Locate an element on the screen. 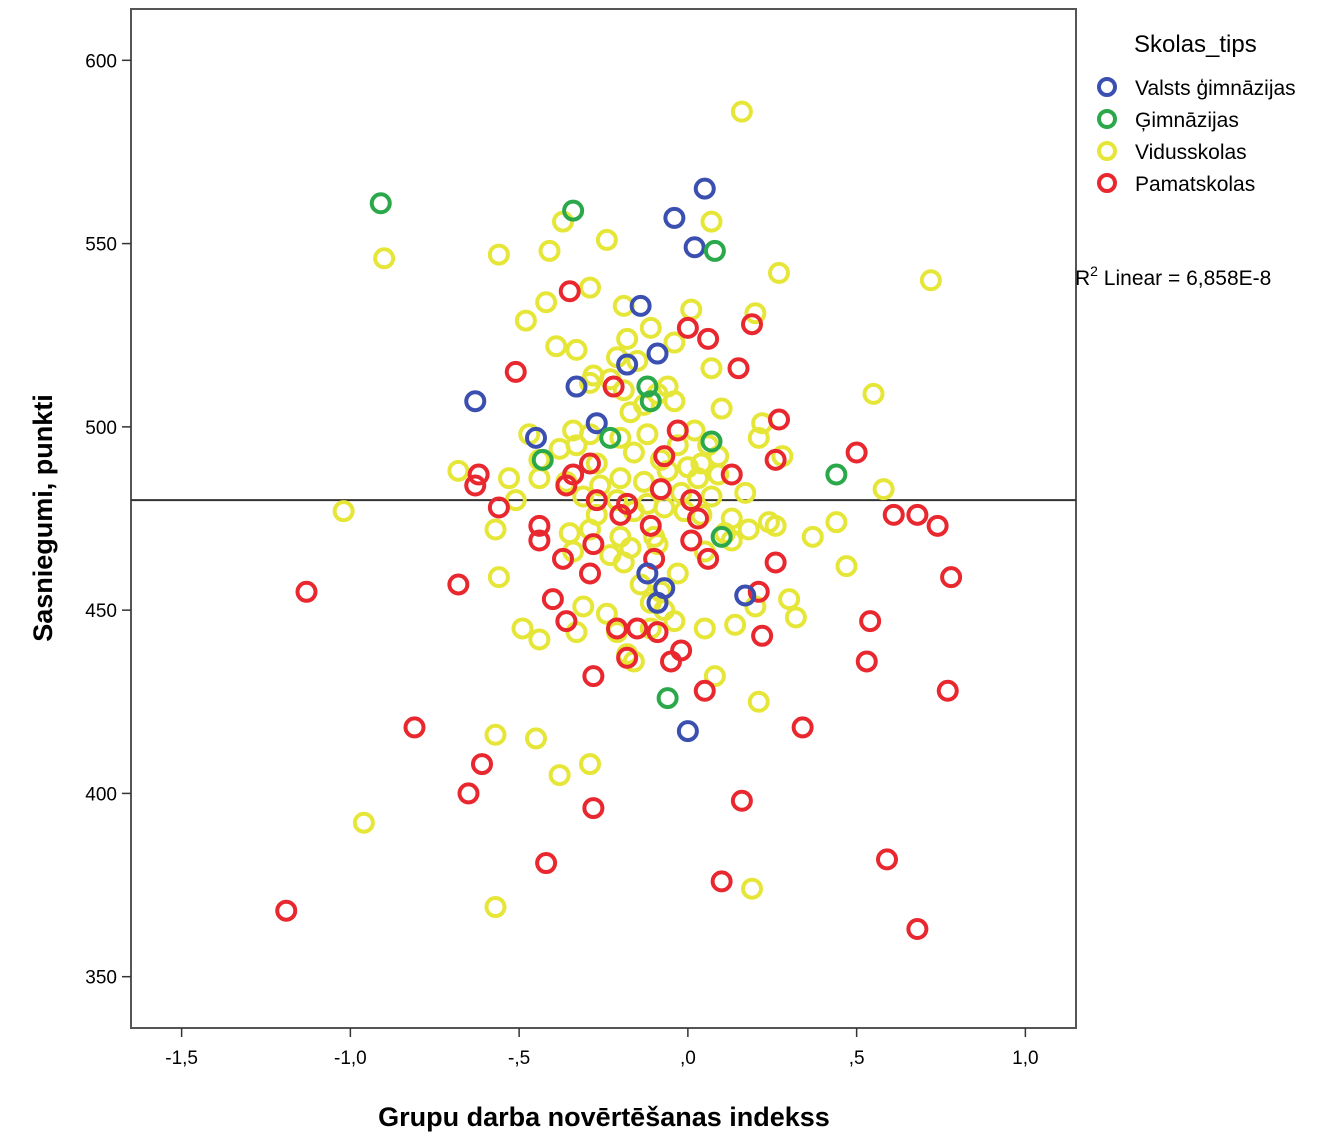  y-axis: 350 400 450 500 550 600 is located at coordinates (108, 520).